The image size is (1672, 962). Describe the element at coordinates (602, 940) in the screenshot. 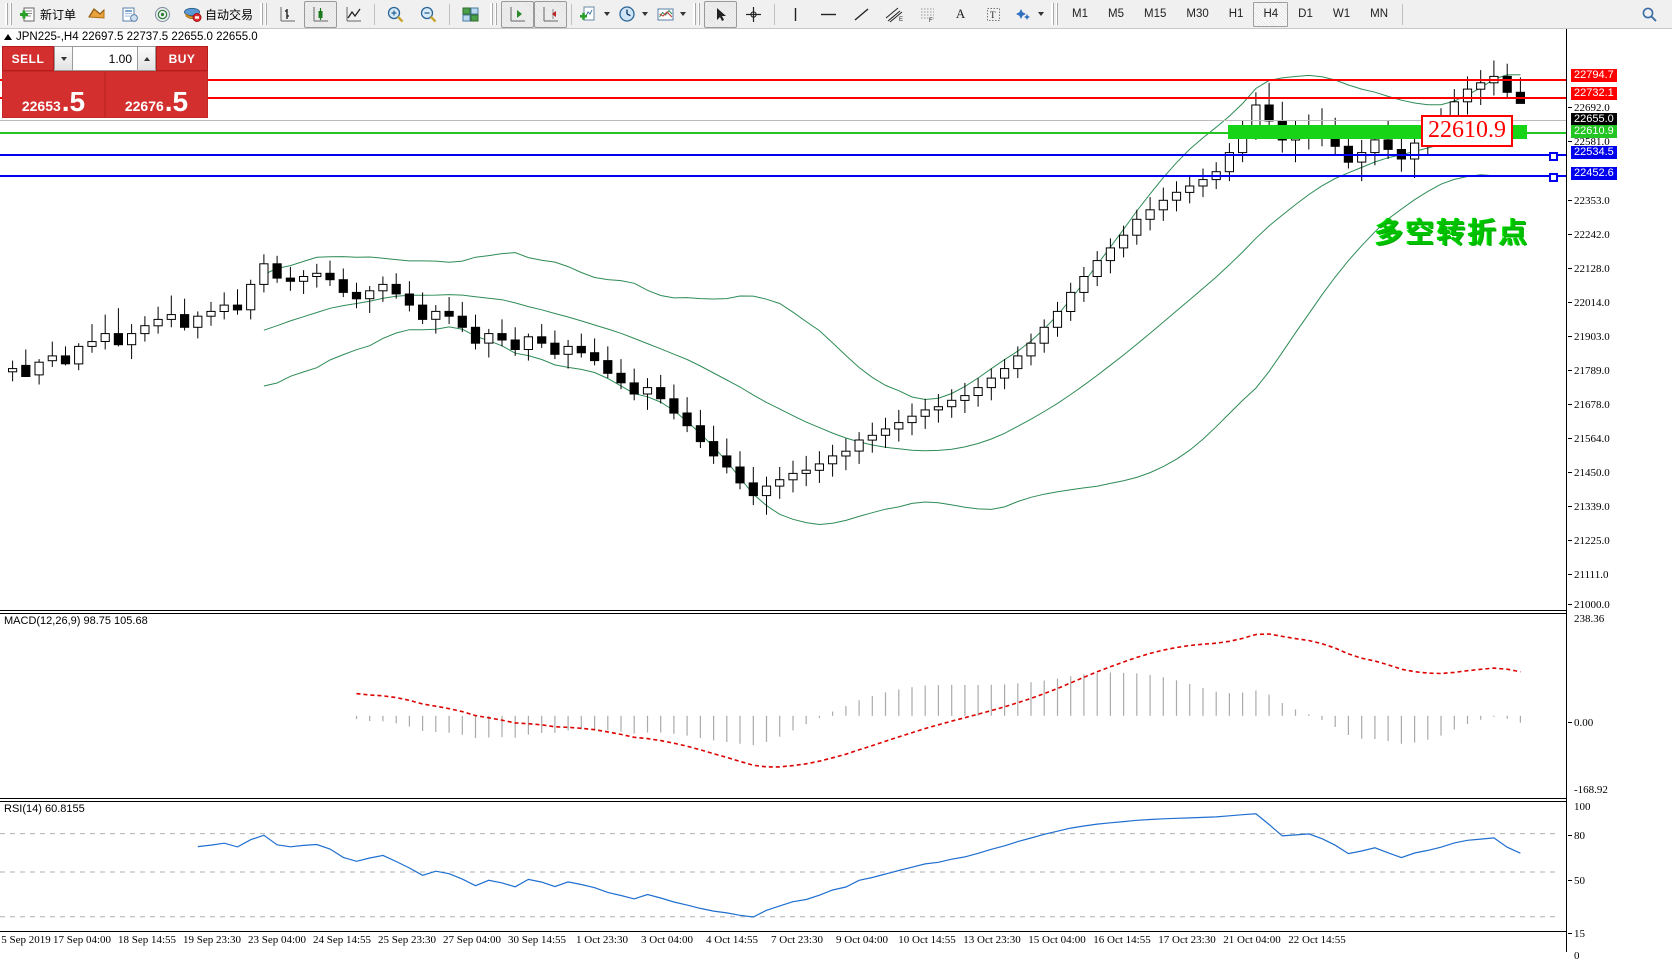

I see `time-axis-label: 1 Oct 23:30` at that location.